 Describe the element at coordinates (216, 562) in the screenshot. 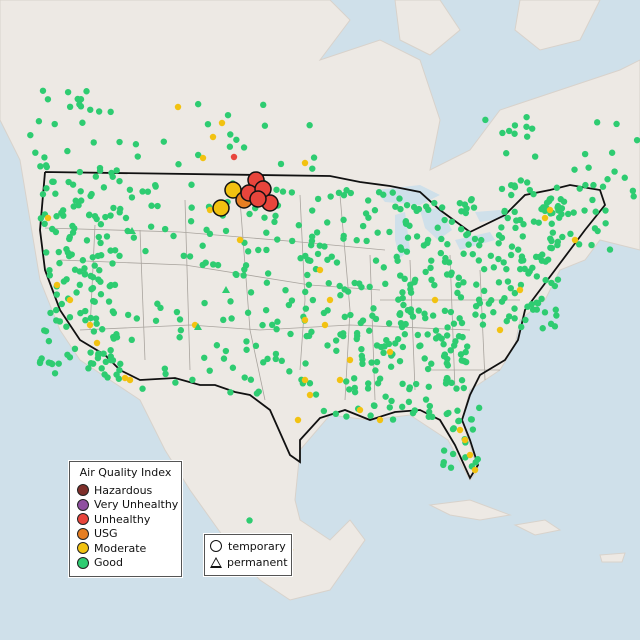

I see `triangle-icon` at that location.